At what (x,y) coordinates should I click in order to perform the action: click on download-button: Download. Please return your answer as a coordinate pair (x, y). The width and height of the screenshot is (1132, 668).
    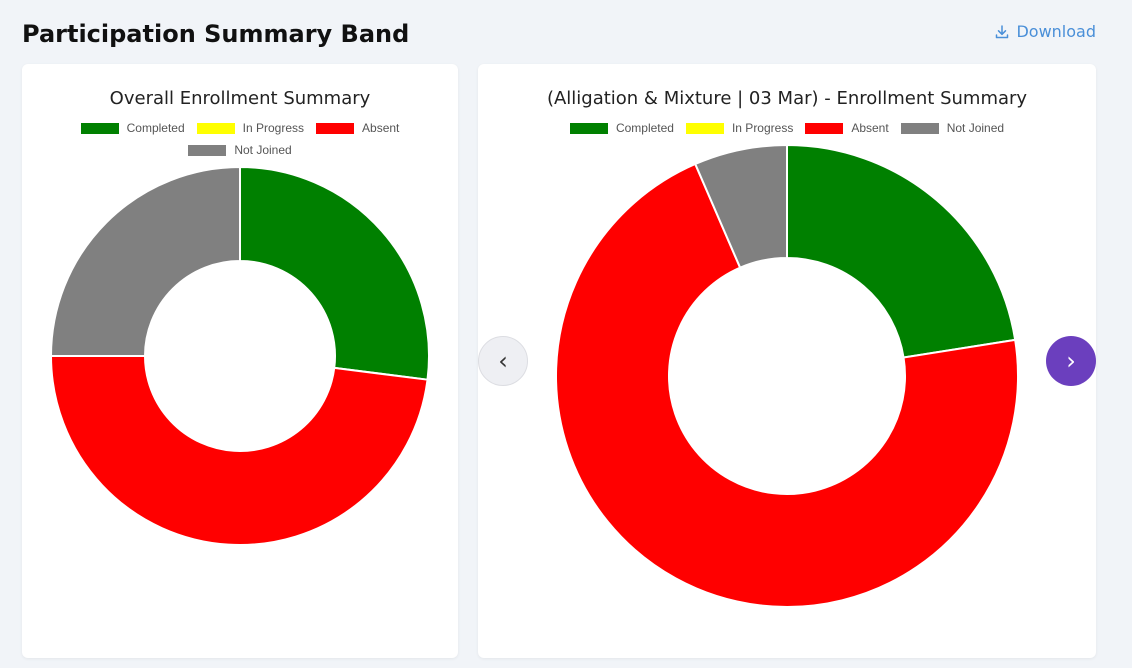
    Looking at the image, I should click on (1045, 31).